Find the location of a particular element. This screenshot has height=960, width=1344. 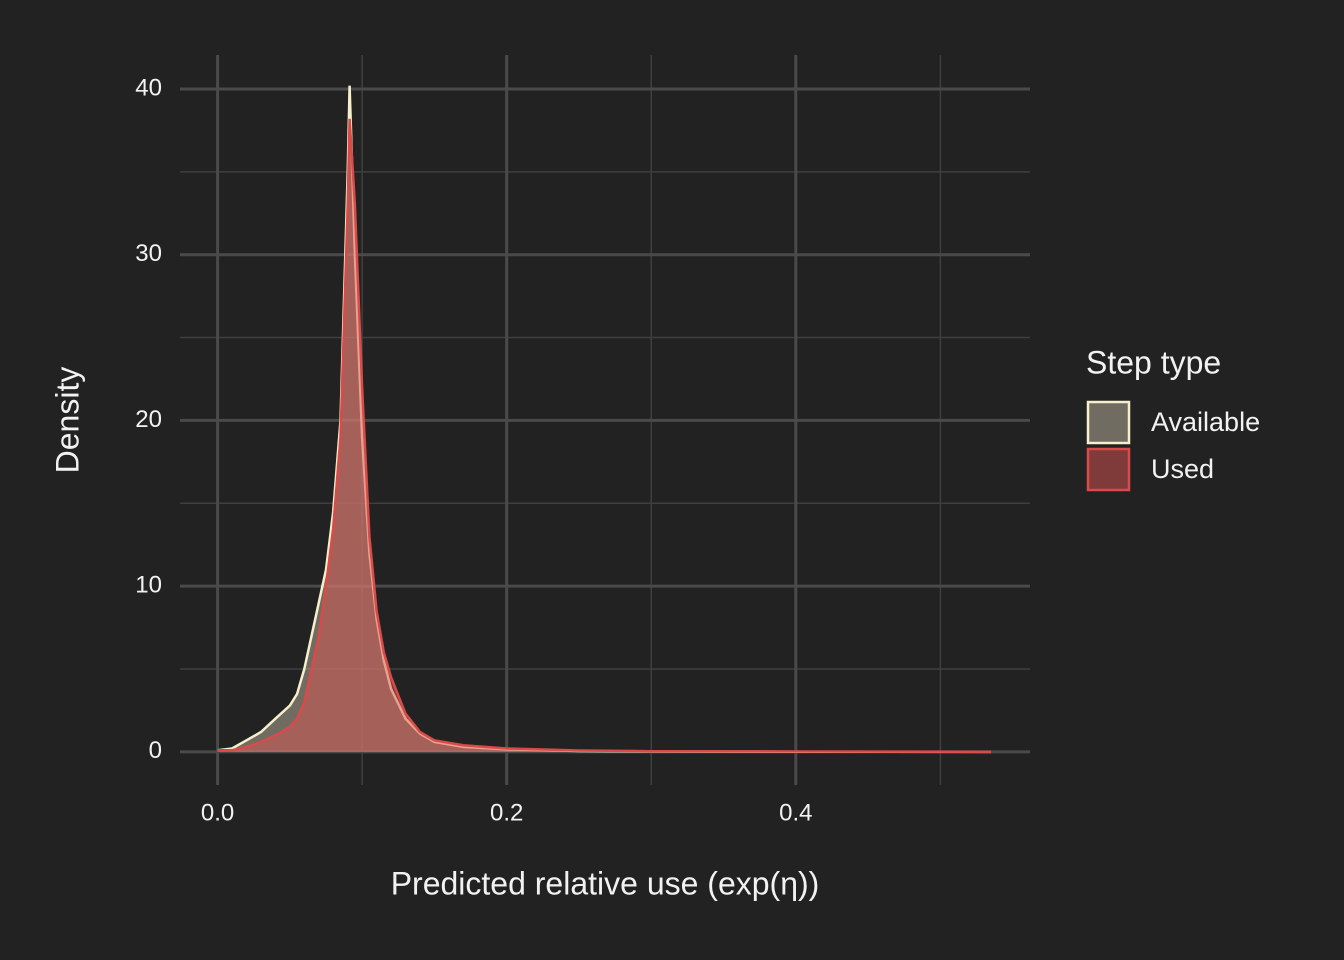

y-tick-label: 20 is located at coordinates (148, 419).